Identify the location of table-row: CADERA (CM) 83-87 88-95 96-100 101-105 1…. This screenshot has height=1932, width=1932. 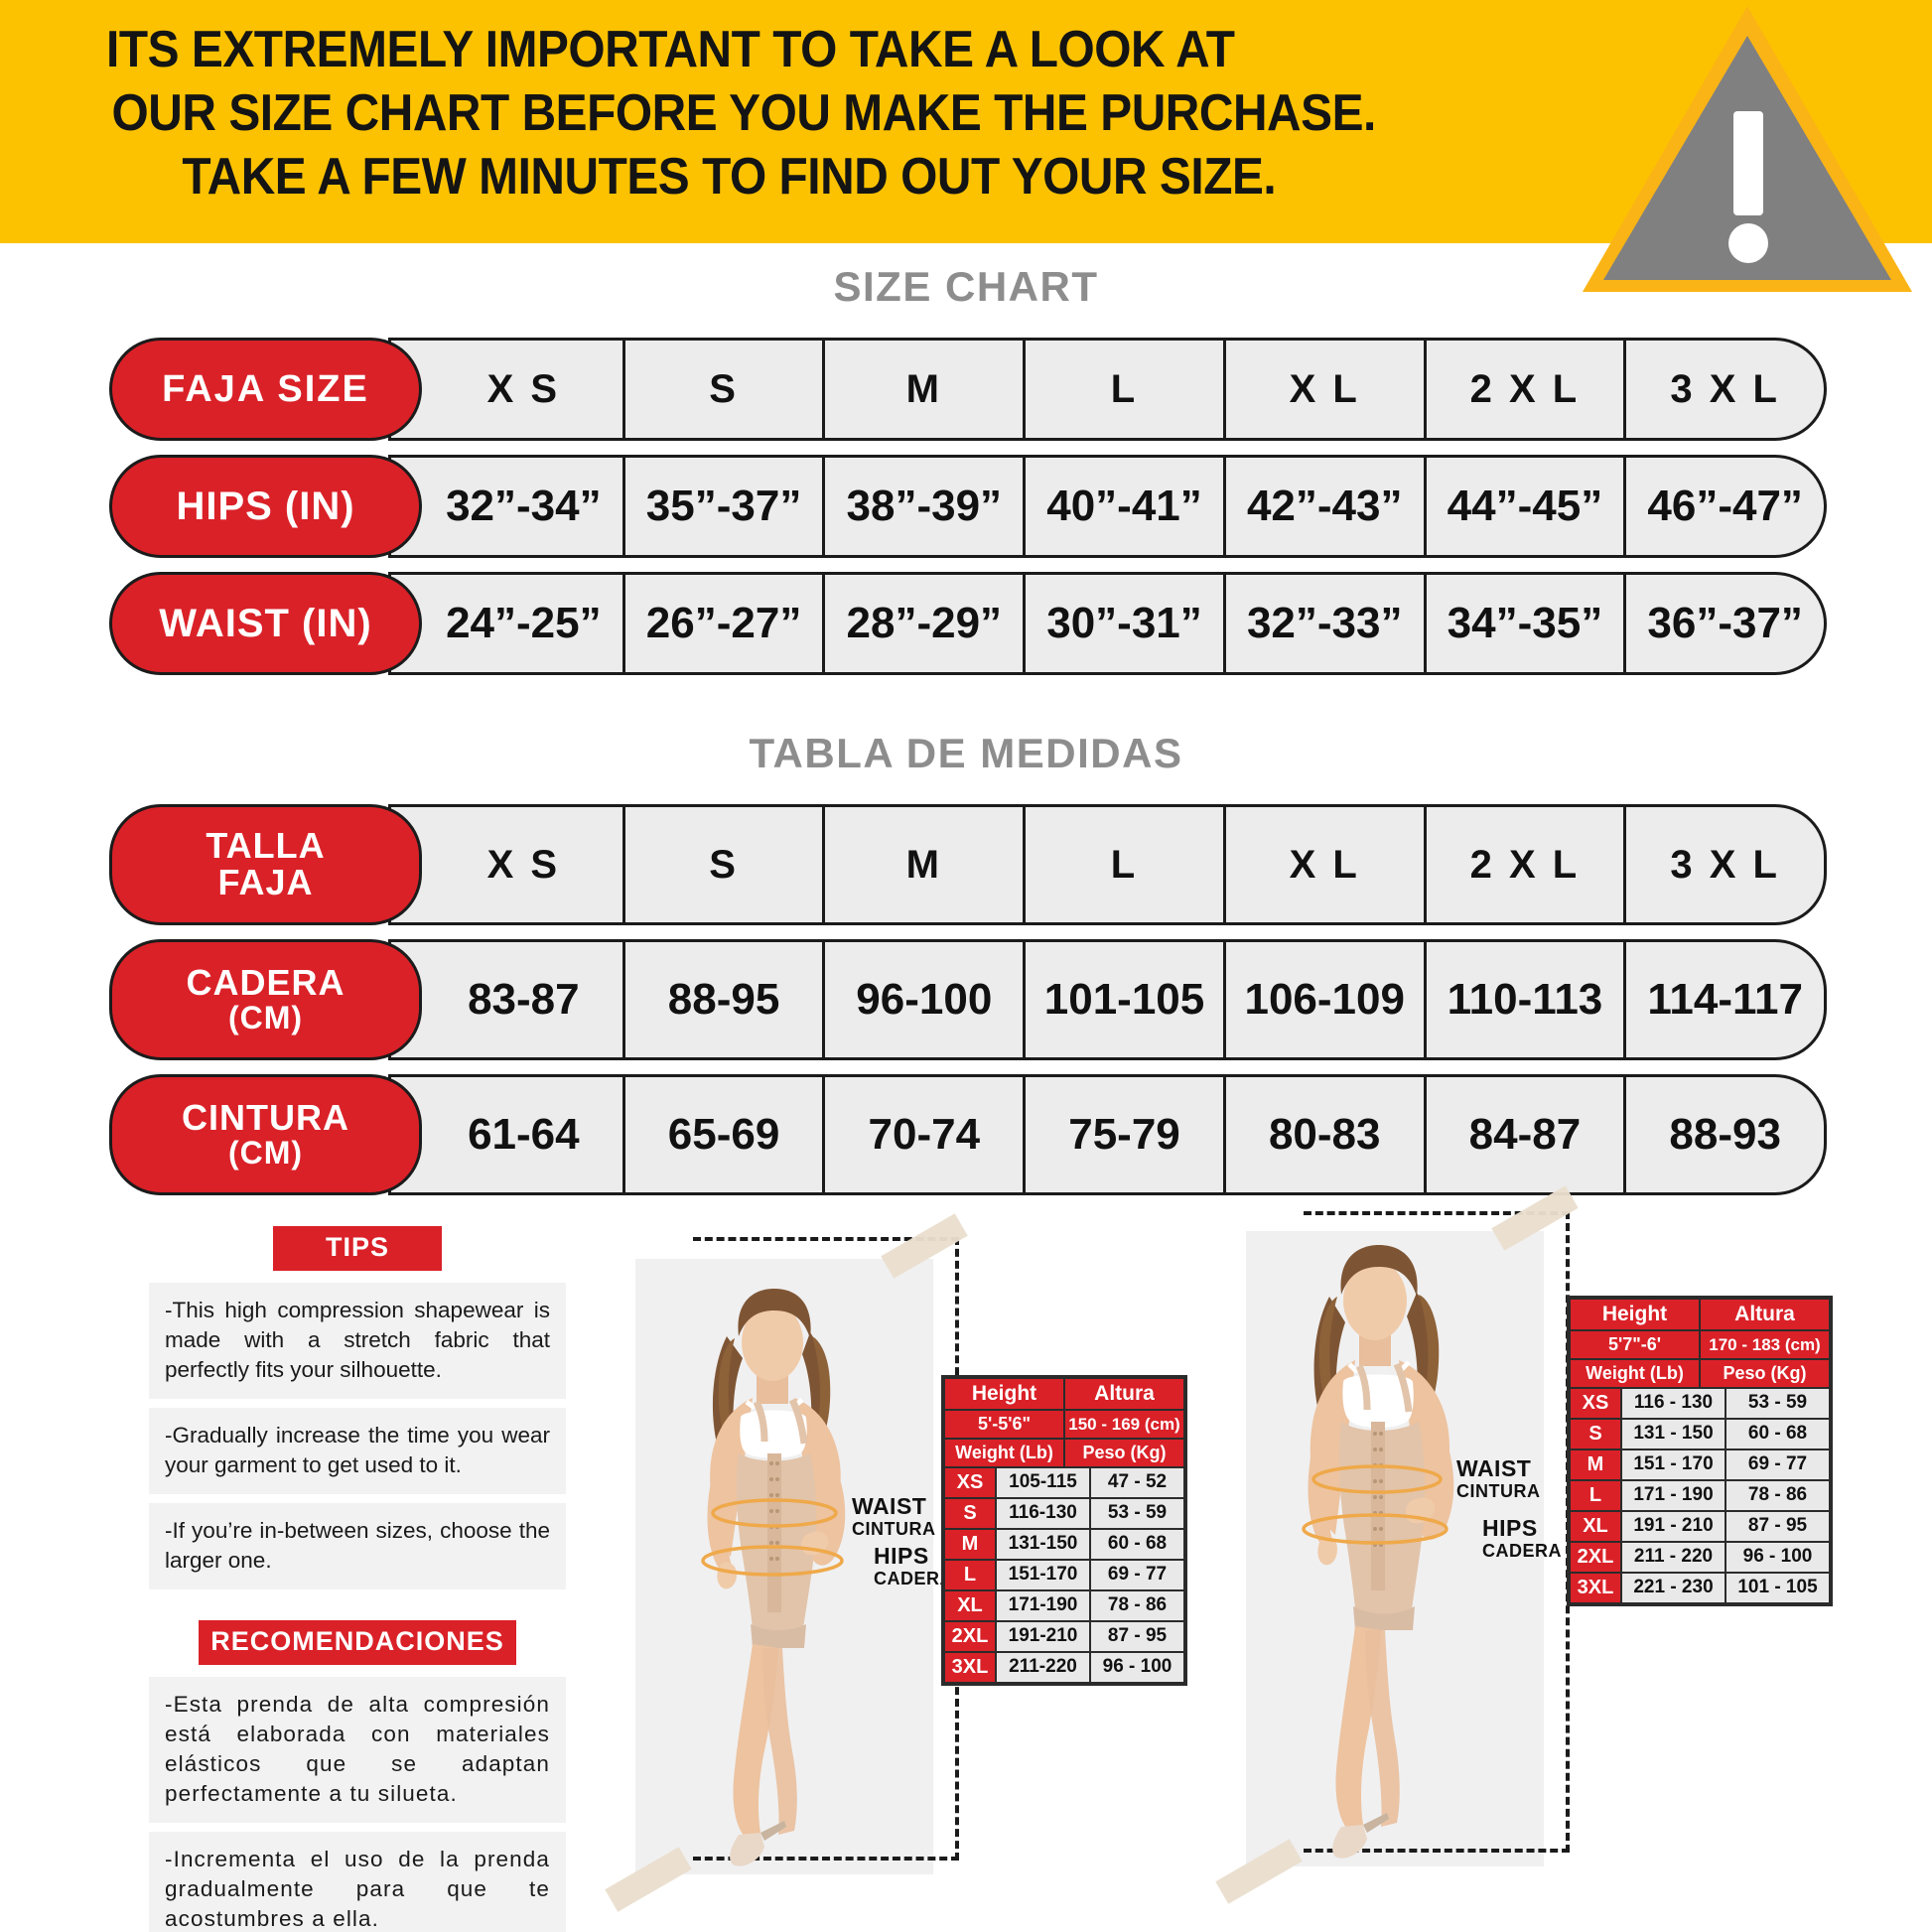
(968, 1000).